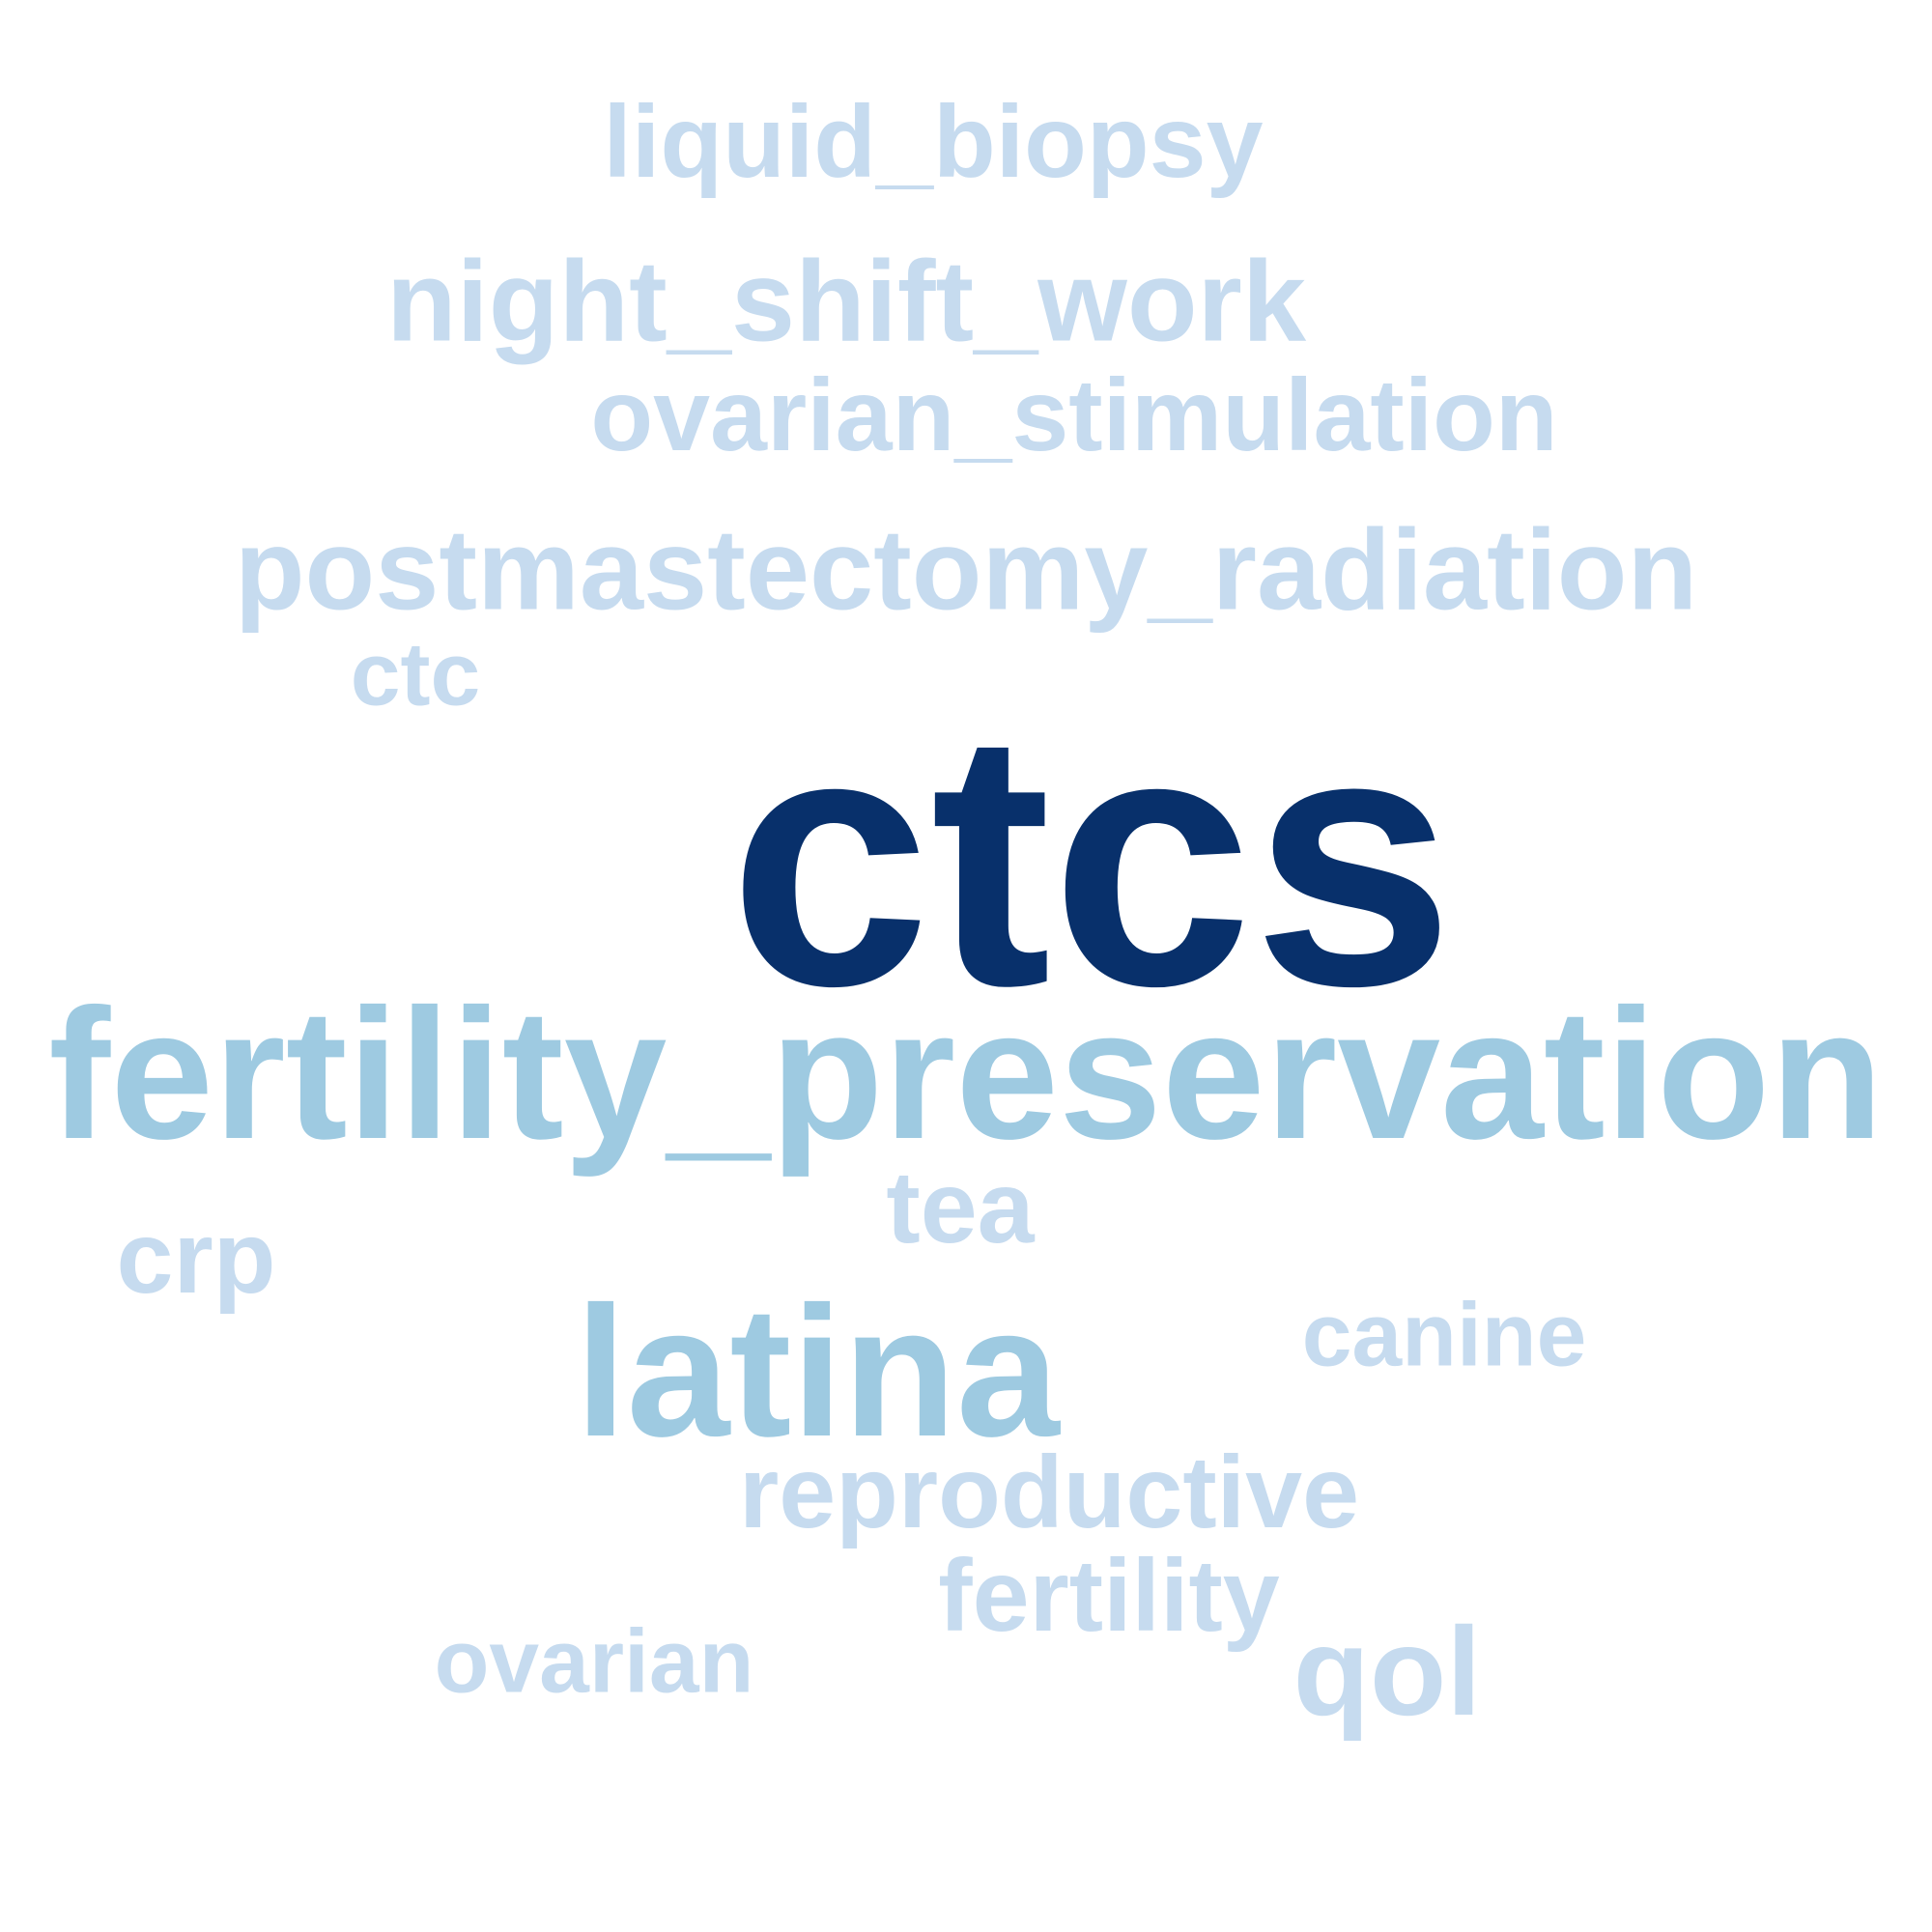 The width and height of the screenshot is (1932, 1932). Describe the element at coordinates (1091, 859) in the screenshot. I see `word-ctcs: ctcs` at that location.